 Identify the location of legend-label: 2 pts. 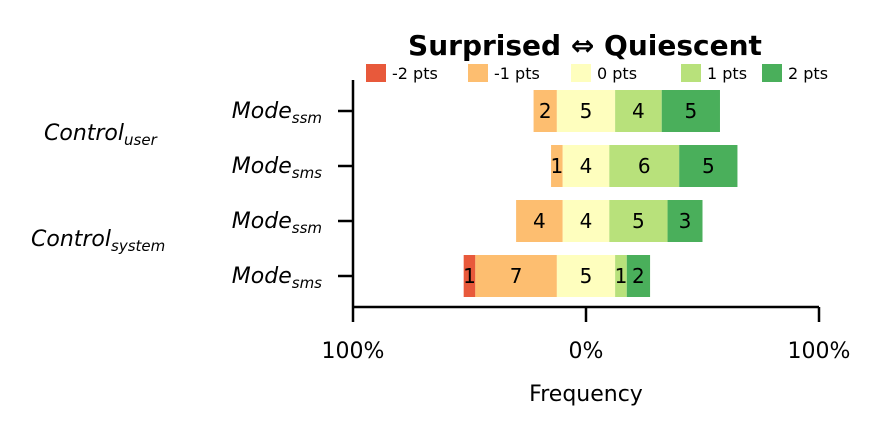
(808, 73).